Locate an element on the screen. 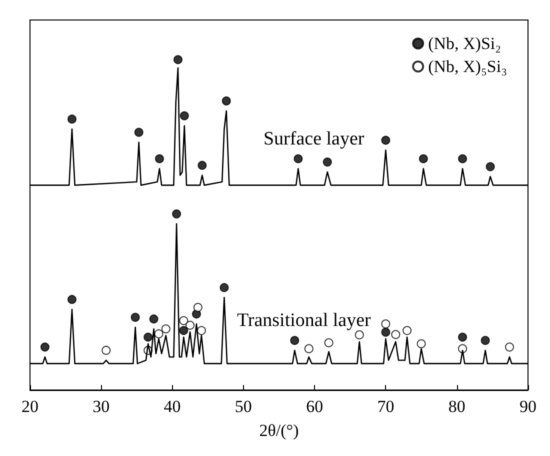  x-tick-label: 90 is located at coordinates (528, 406).